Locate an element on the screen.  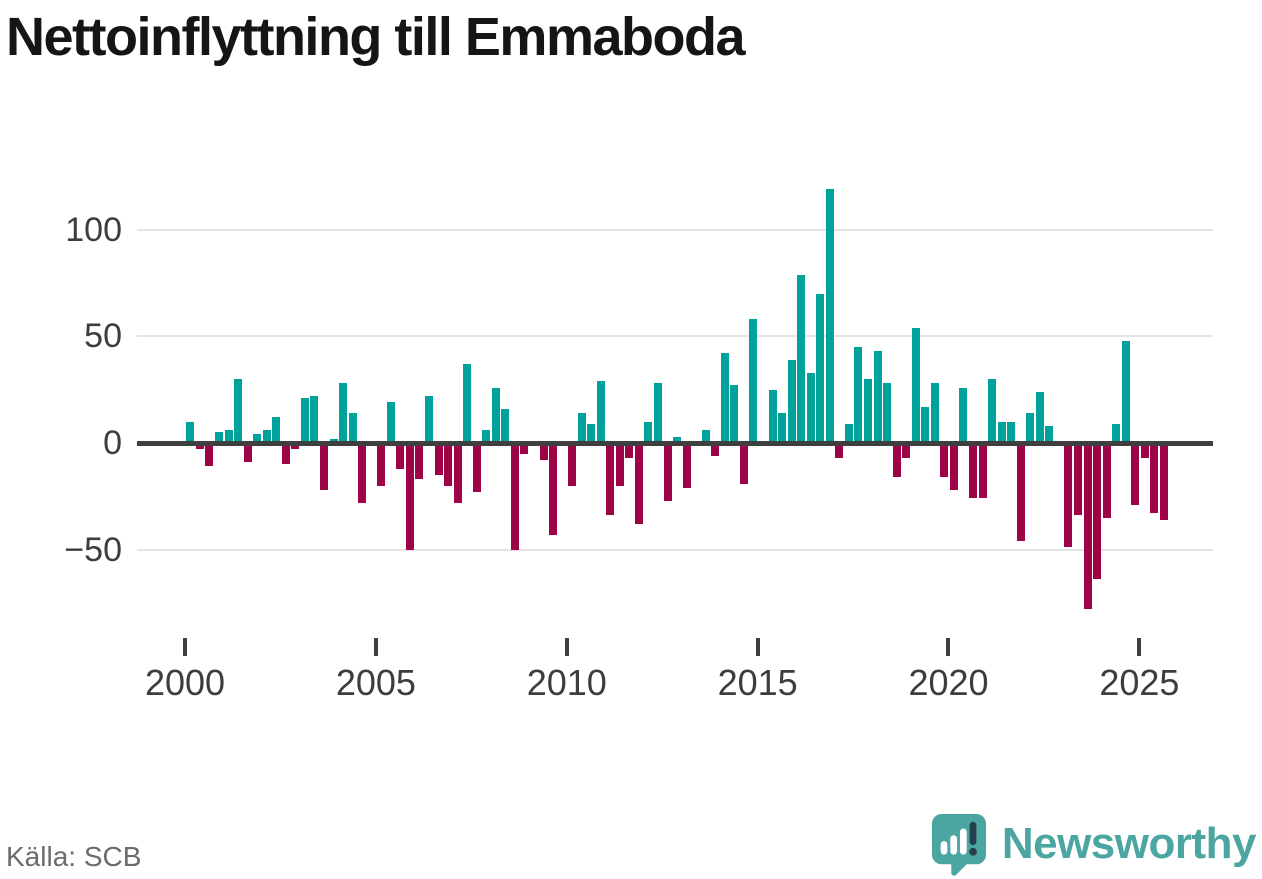
newsworthy-logo: Newsworthy is located at coordinates (1093, 844).